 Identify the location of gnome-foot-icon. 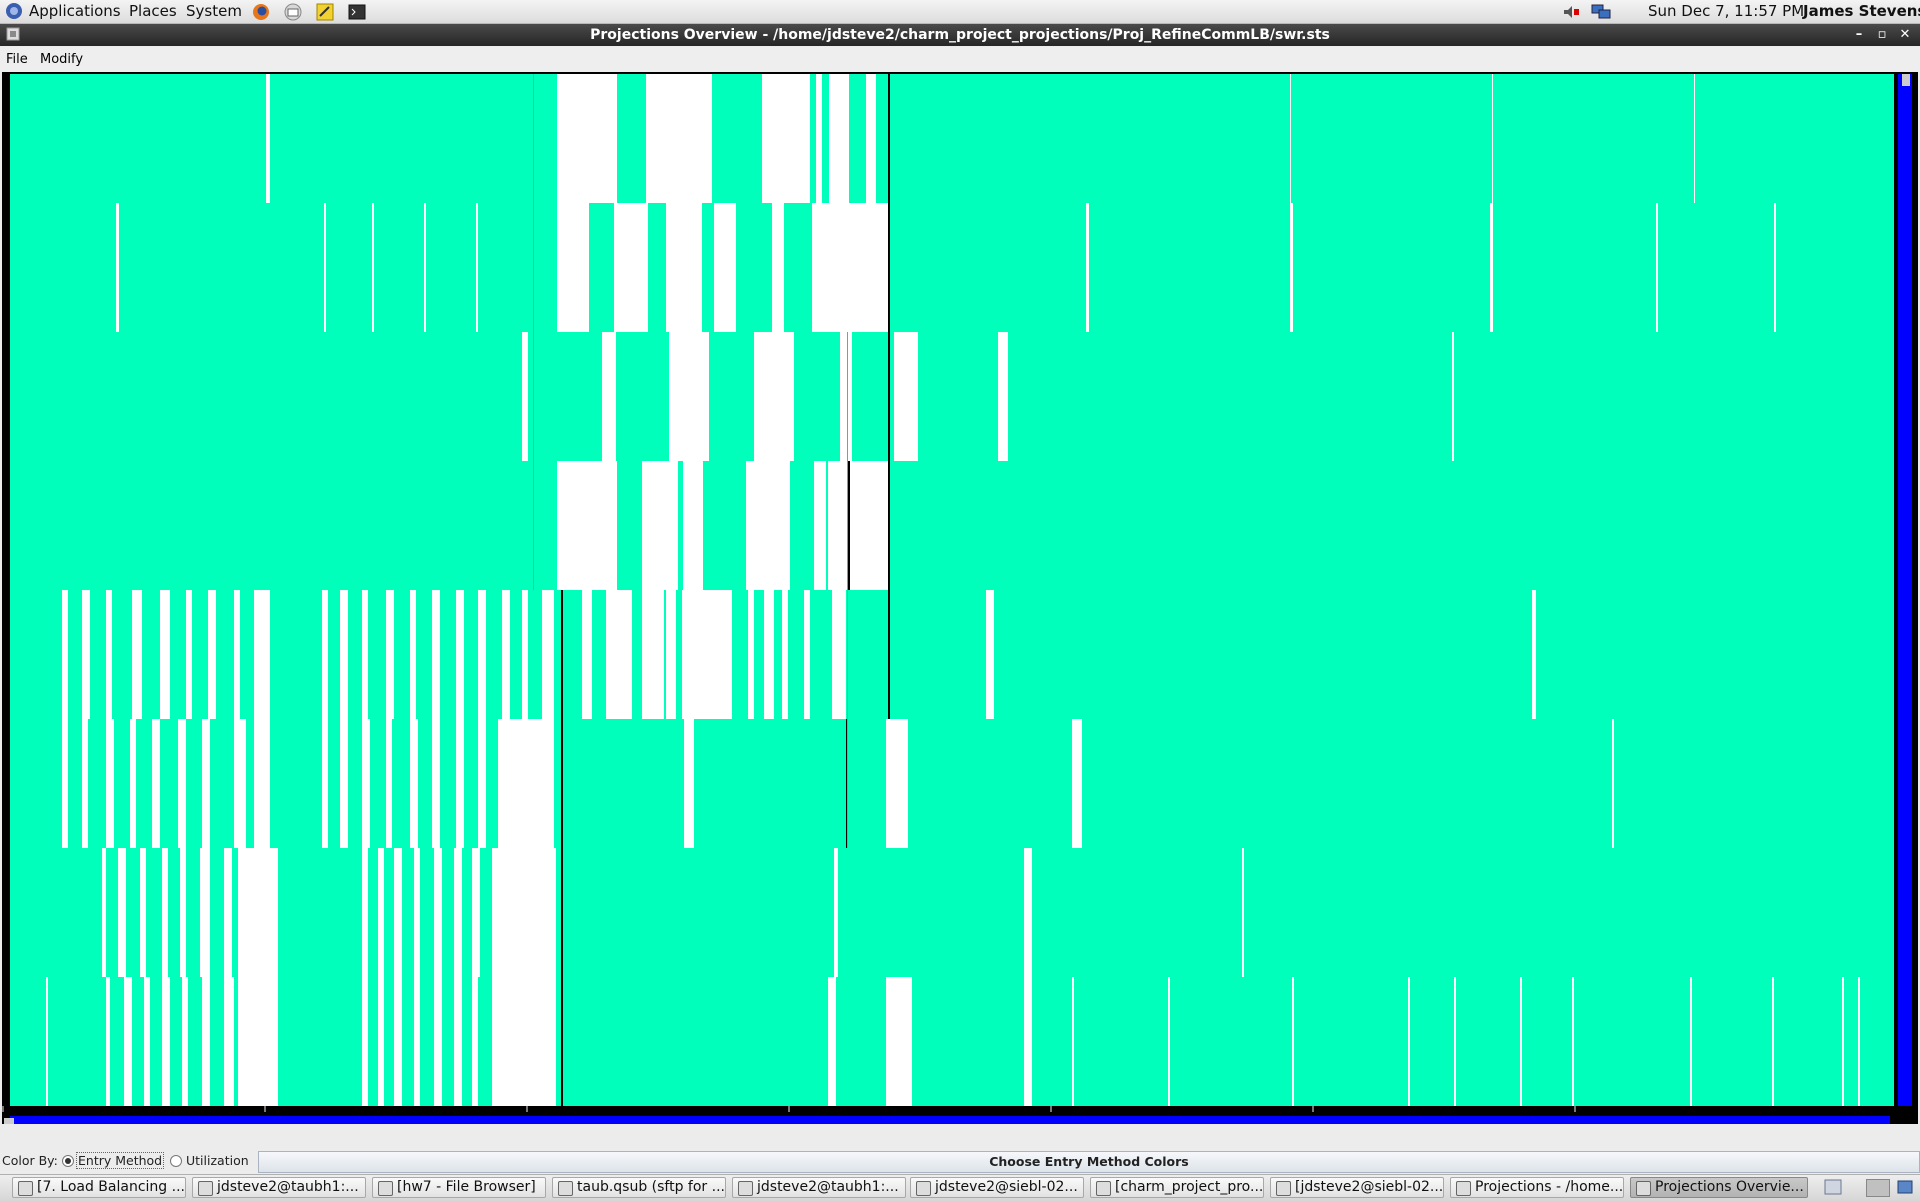
(14, 13).